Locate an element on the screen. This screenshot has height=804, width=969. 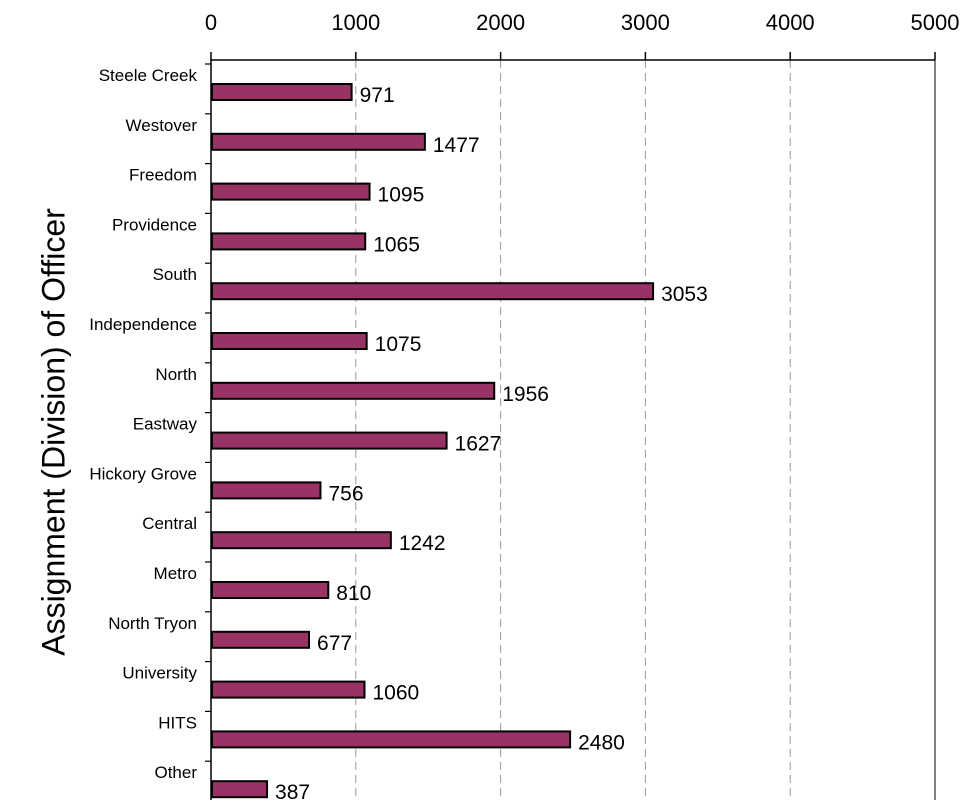
data-label: 1095 is located at coordinates (401, 195).